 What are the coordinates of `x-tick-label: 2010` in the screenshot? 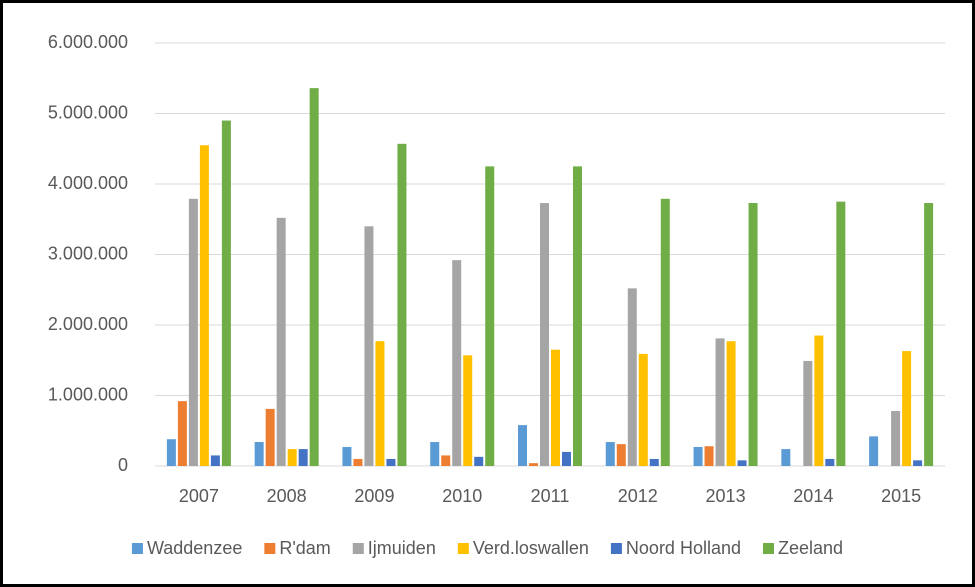 It's located at (462, 496).